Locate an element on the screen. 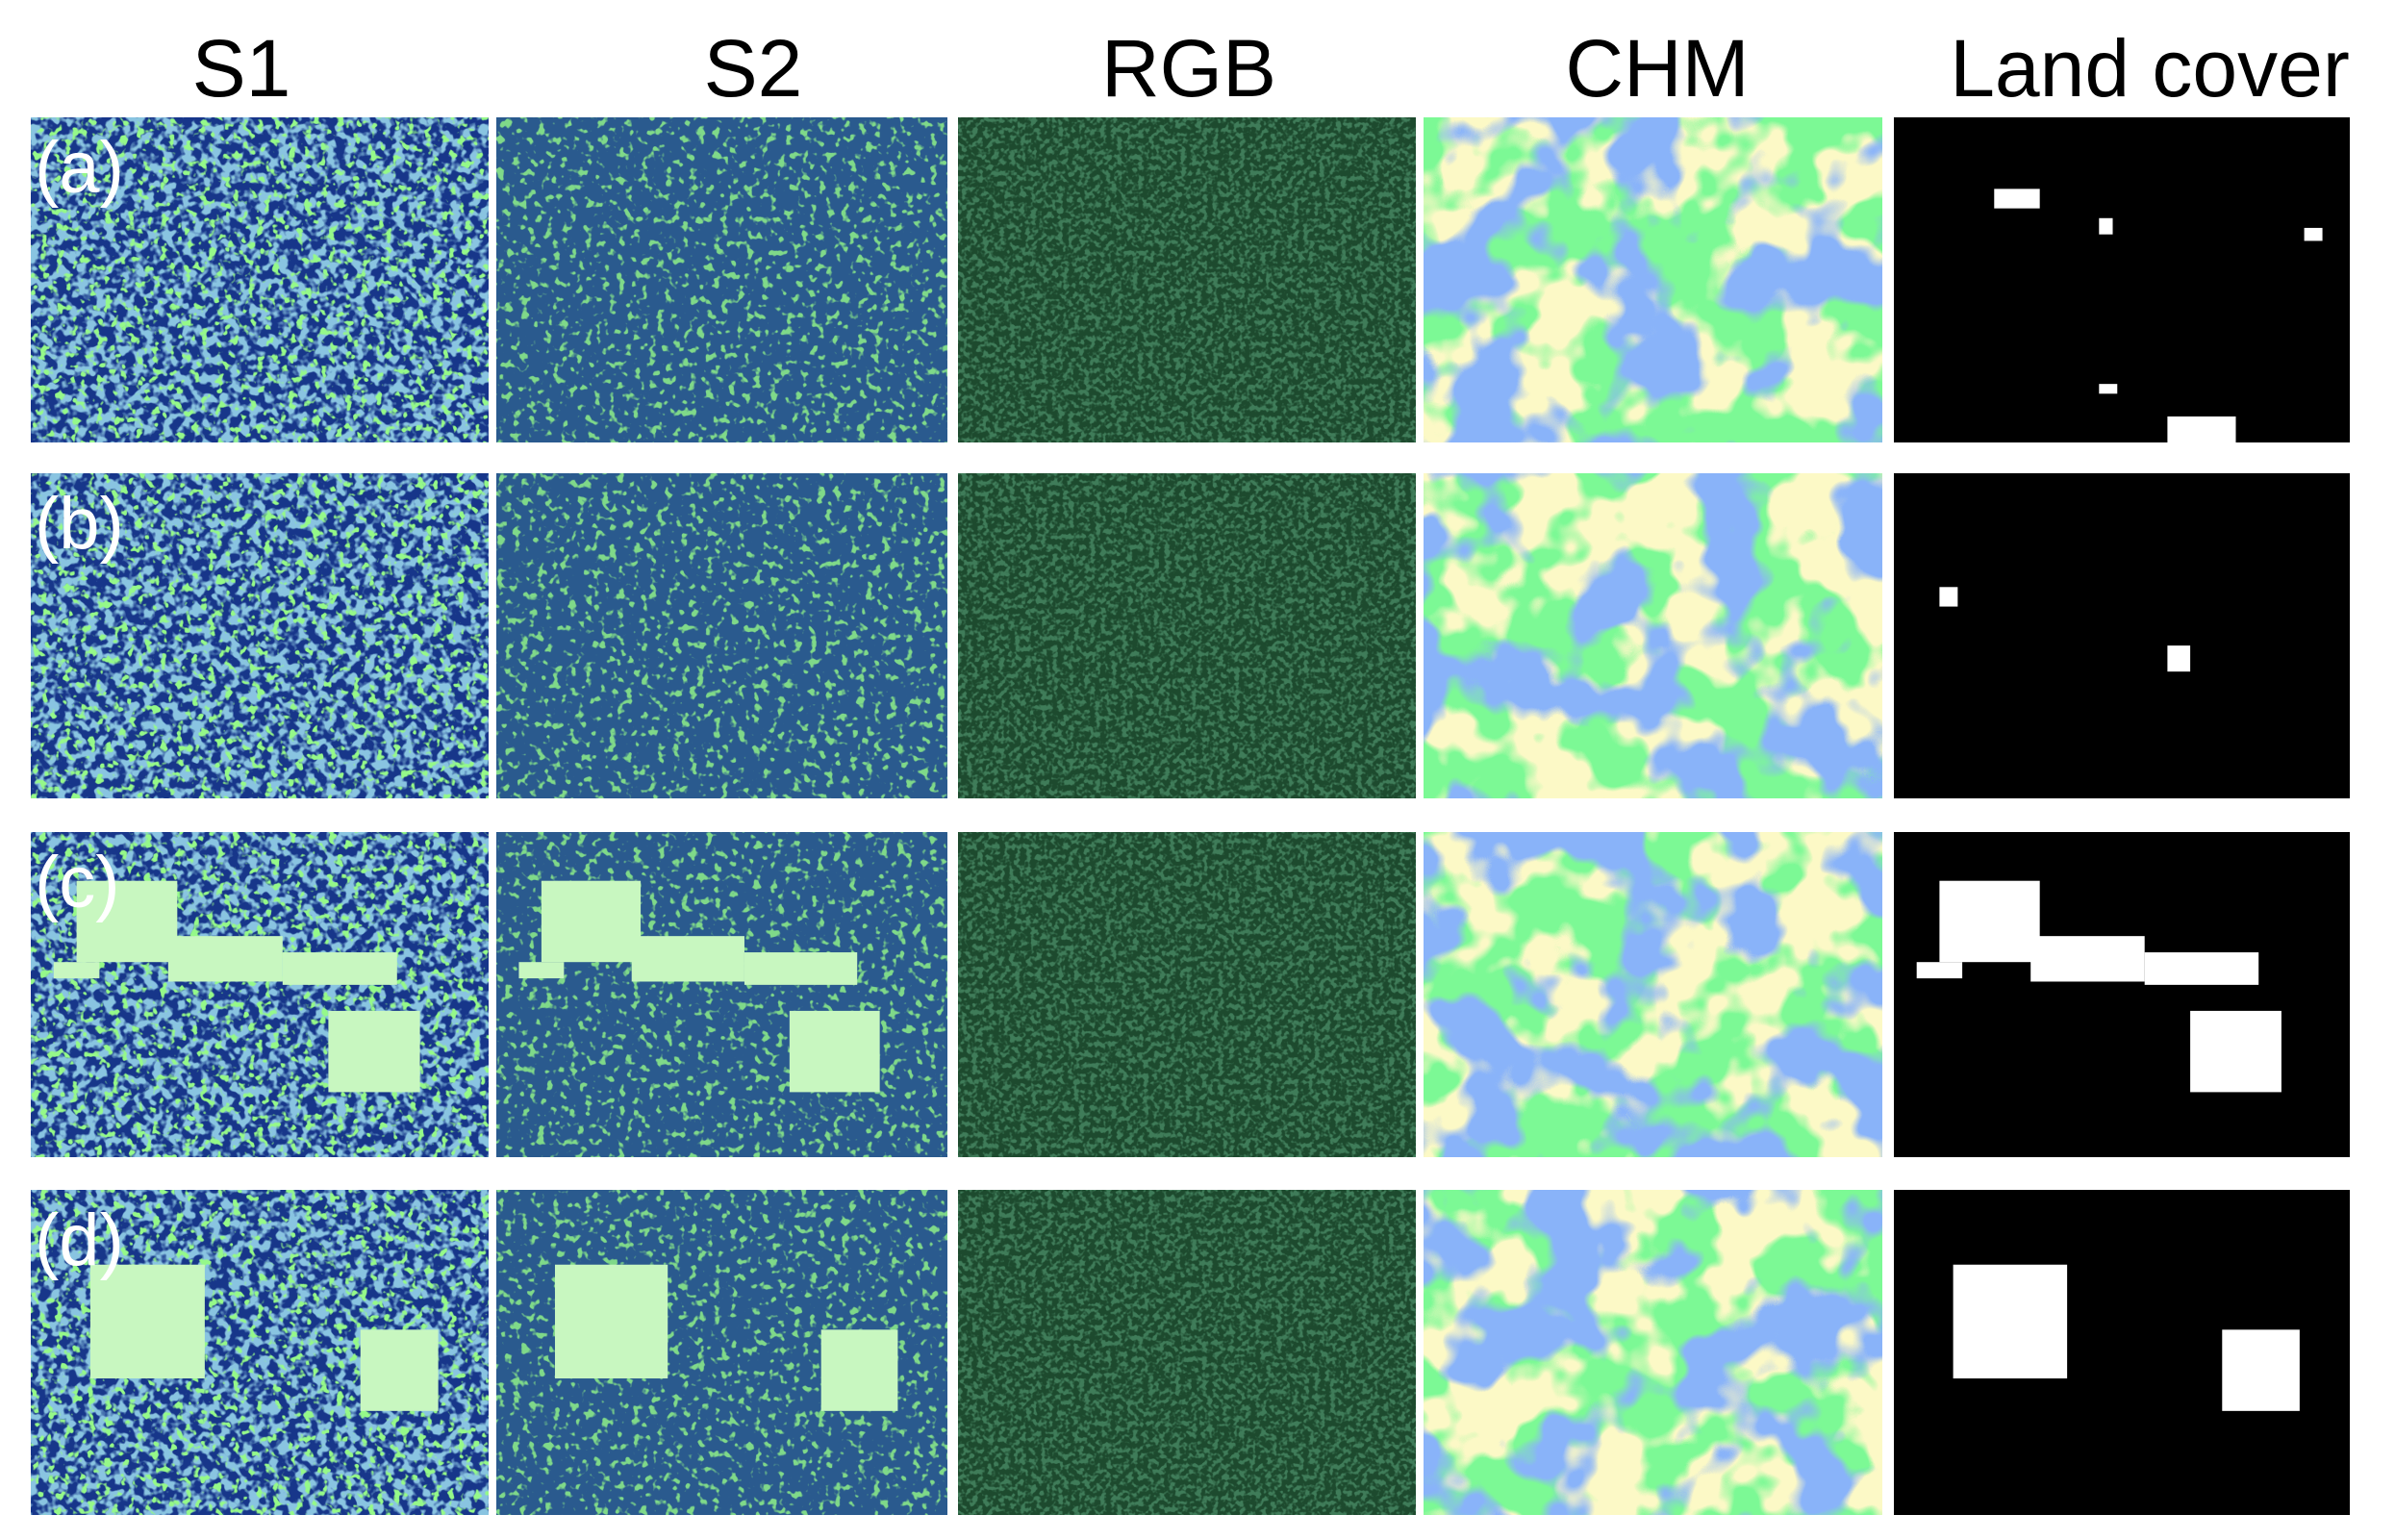 This screenshot has height=1540, width=2395. row-label: (a) is located at coordinates (79, 168).